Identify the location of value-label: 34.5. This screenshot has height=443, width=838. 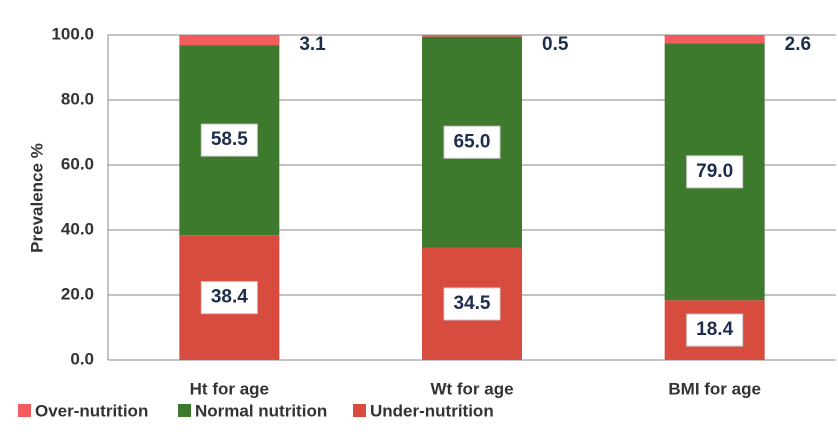
(472, 303).